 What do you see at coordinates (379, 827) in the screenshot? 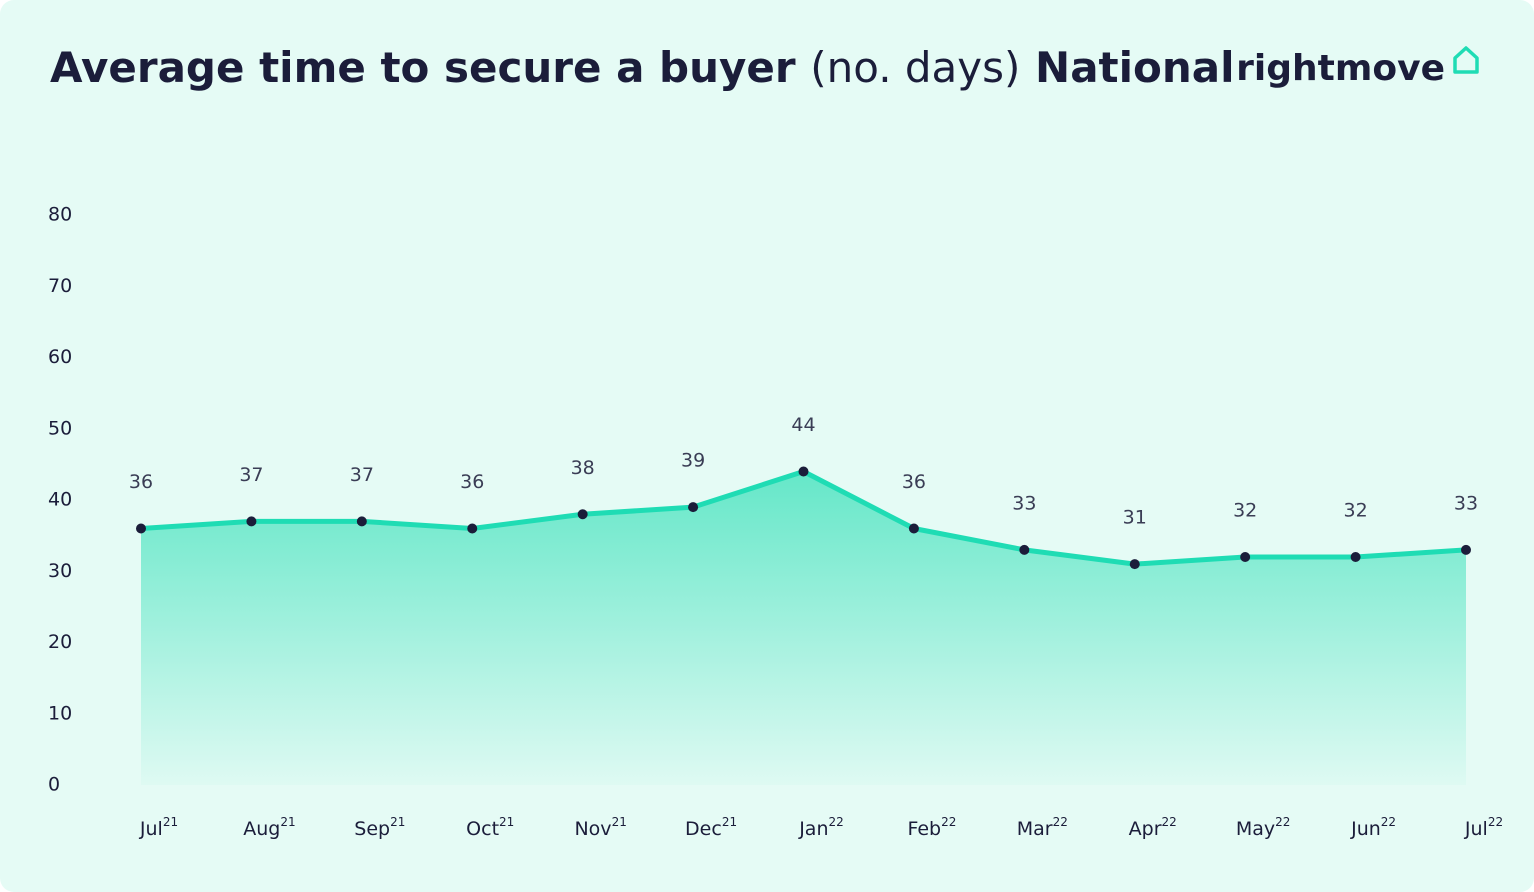
I see `x-tick-label: Sep21` at bounding box center [379, 827].